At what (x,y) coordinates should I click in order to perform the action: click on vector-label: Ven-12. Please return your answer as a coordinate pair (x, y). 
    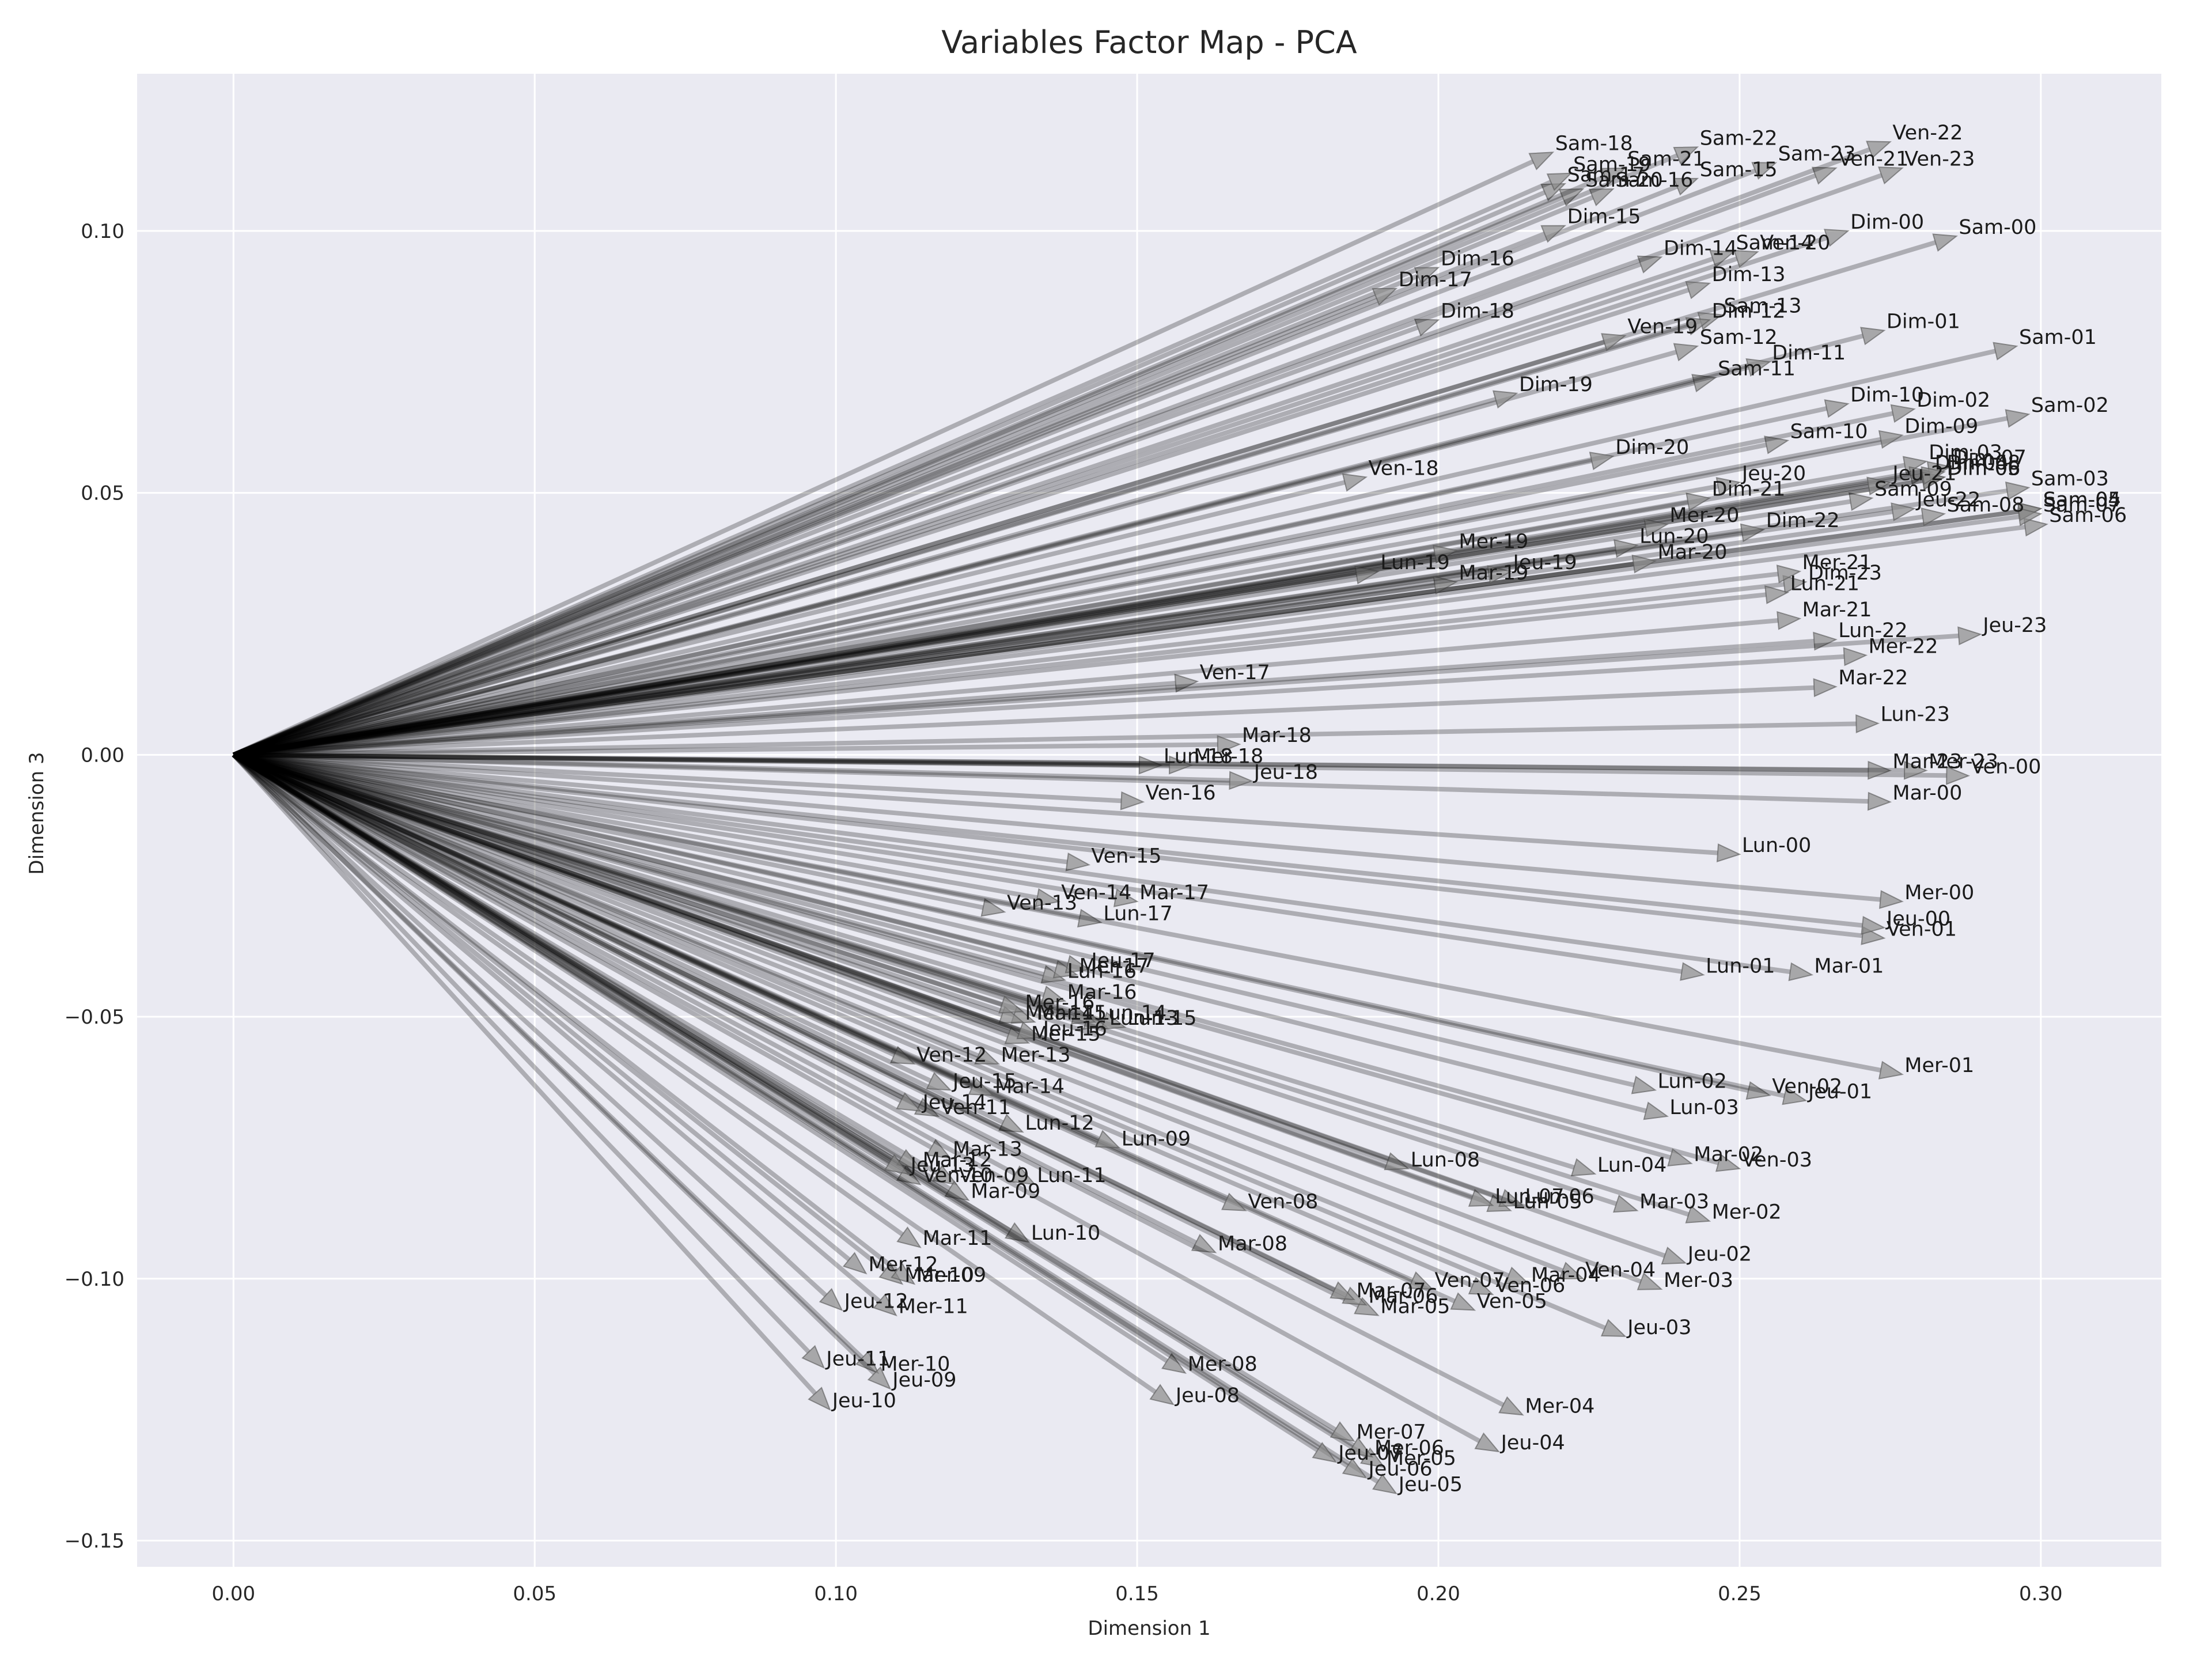
    Looking at the image, I should click on (951, 1055).